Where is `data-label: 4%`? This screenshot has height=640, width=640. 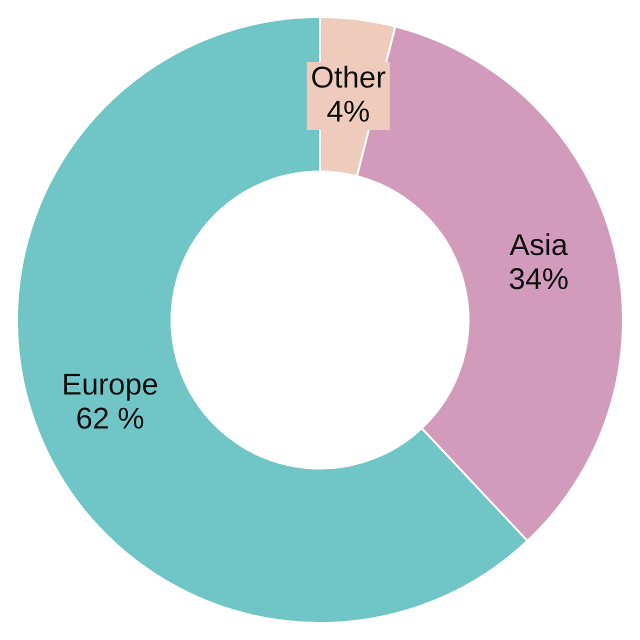
data-label: 4% is located at coordinates (348, 111).